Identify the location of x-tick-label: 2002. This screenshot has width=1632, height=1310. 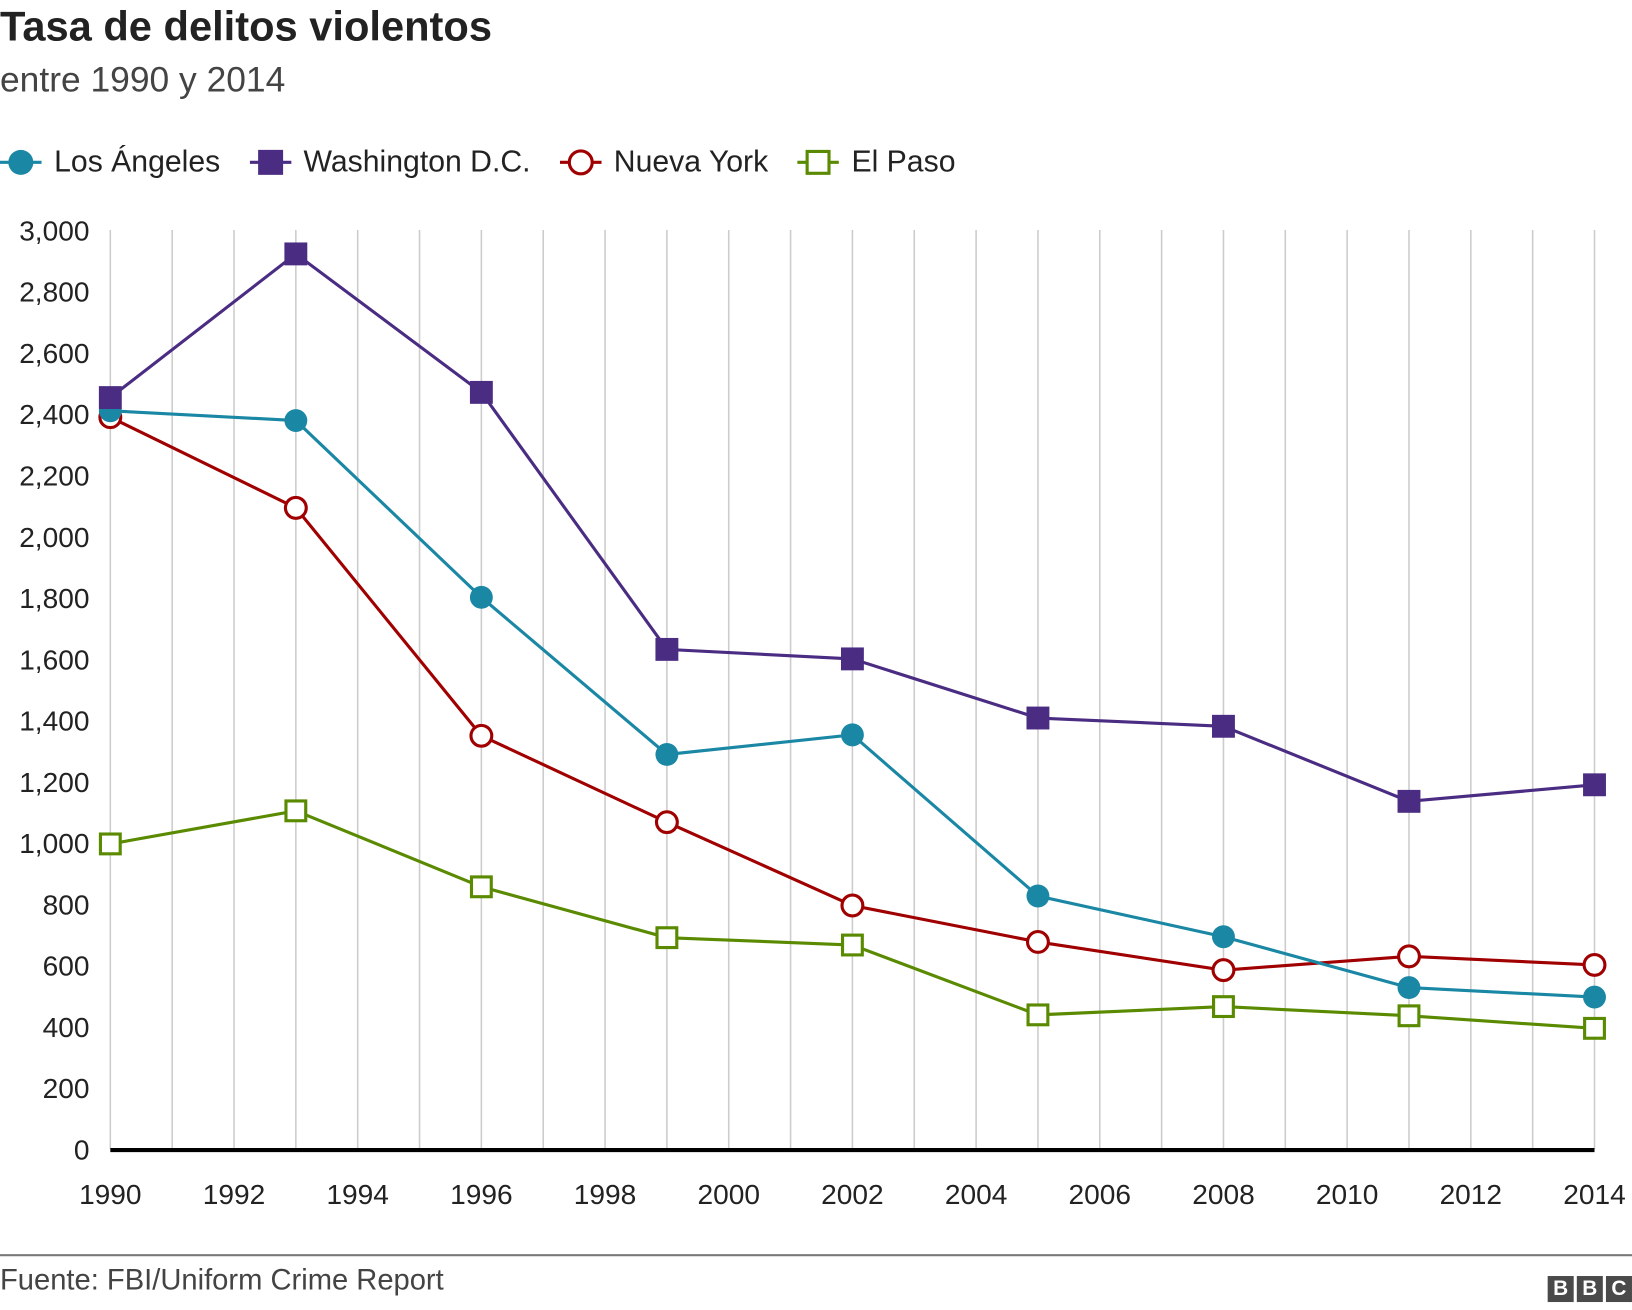
(852, 1194).